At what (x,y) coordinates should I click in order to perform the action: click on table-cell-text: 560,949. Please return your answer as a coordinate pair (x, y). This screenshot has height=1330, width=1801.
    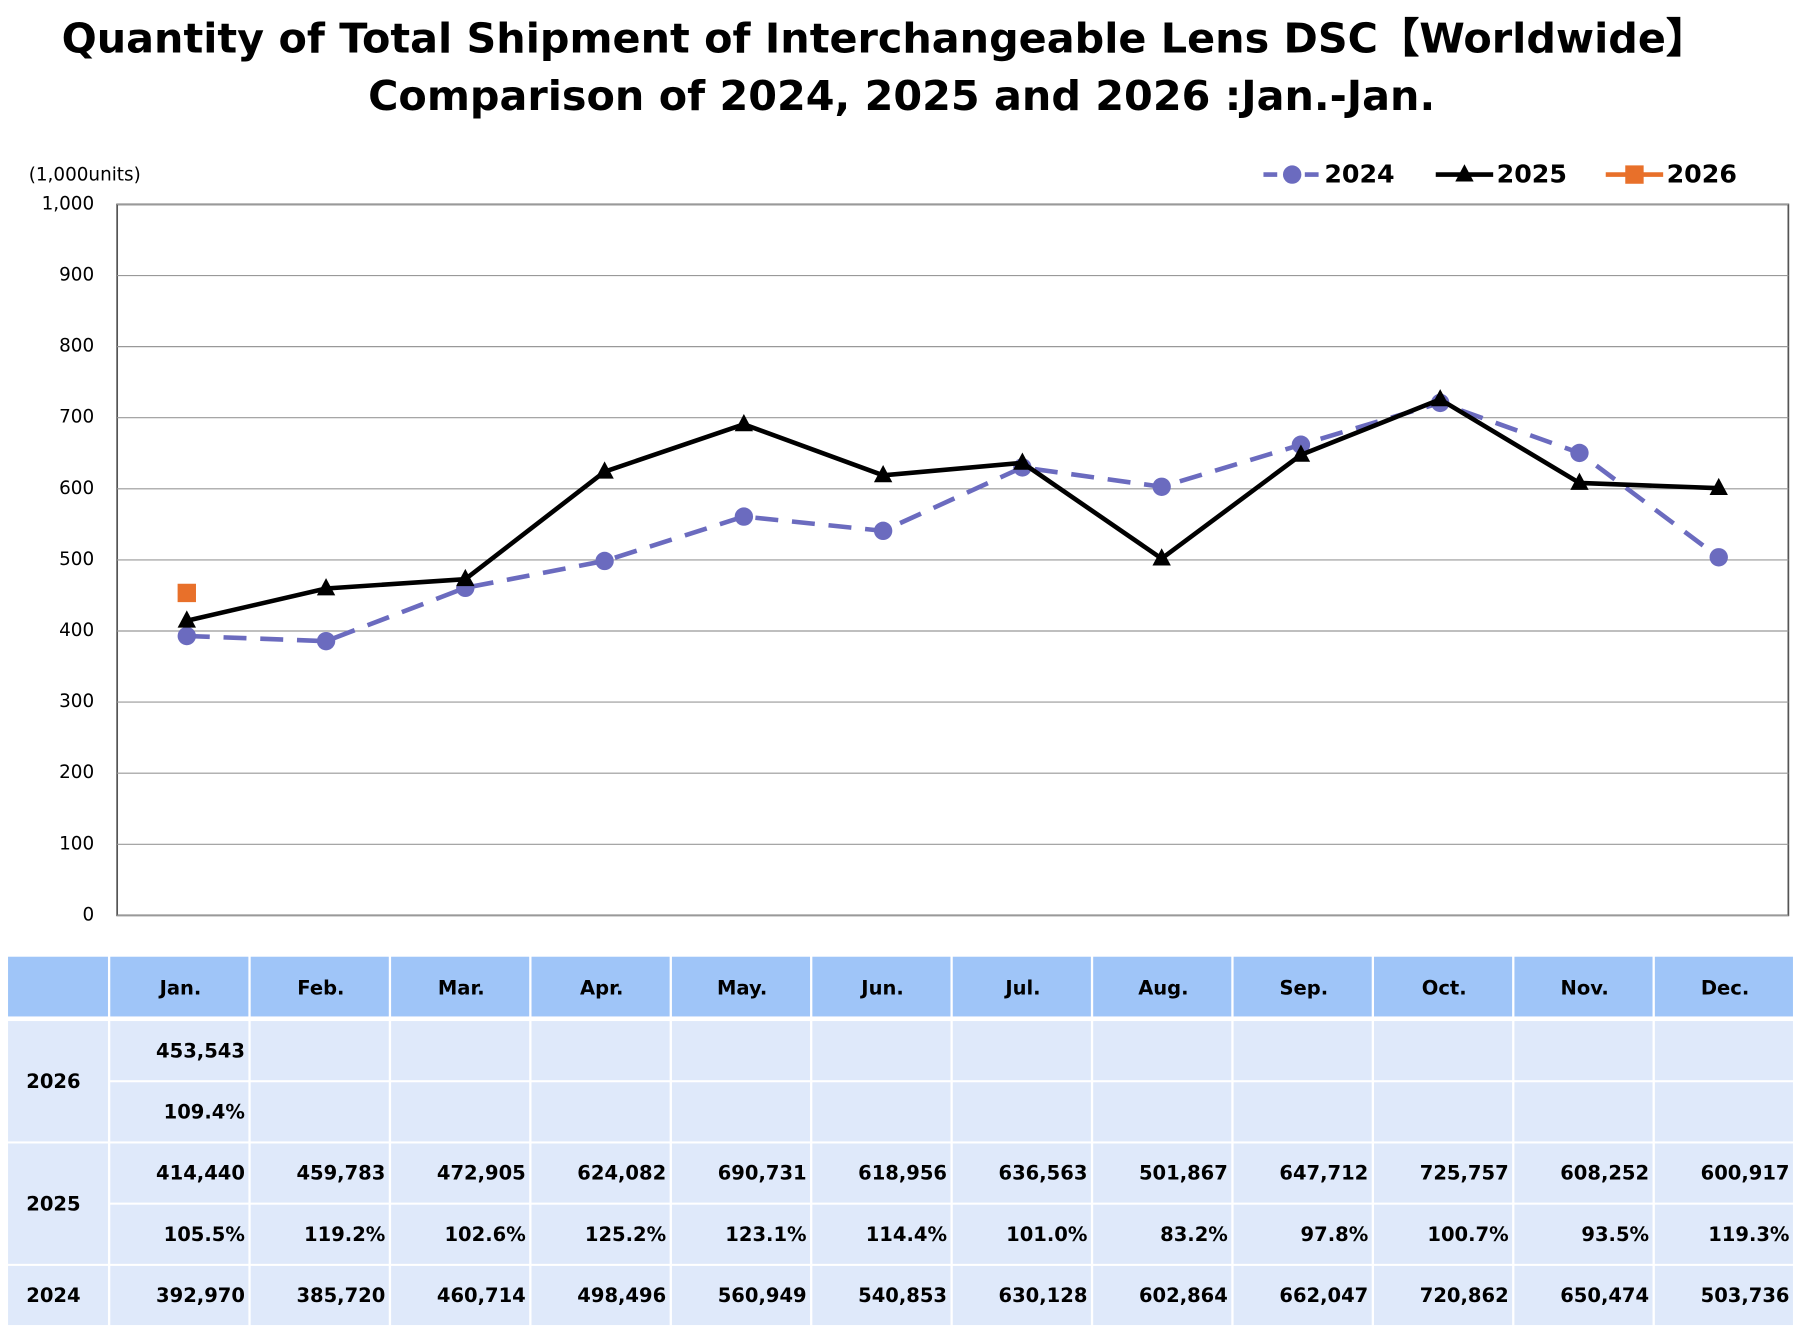
    Looking at the image, I should click on (762, 1295).